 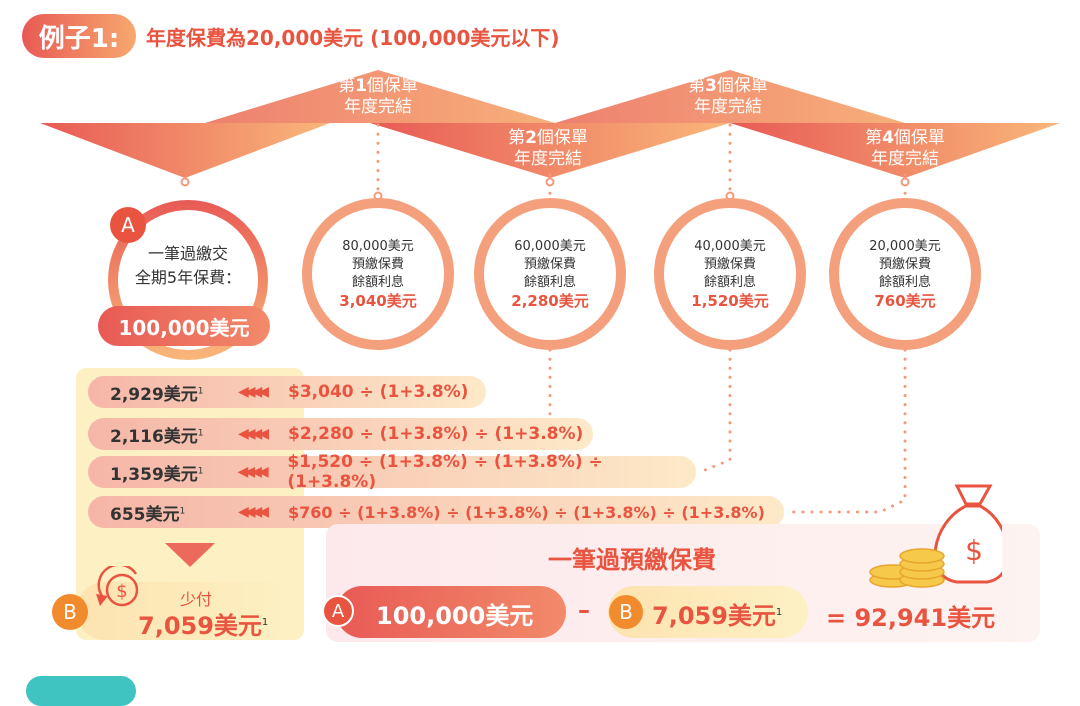 I want to click on down-arrow-icon, so click(x=190, y=555).